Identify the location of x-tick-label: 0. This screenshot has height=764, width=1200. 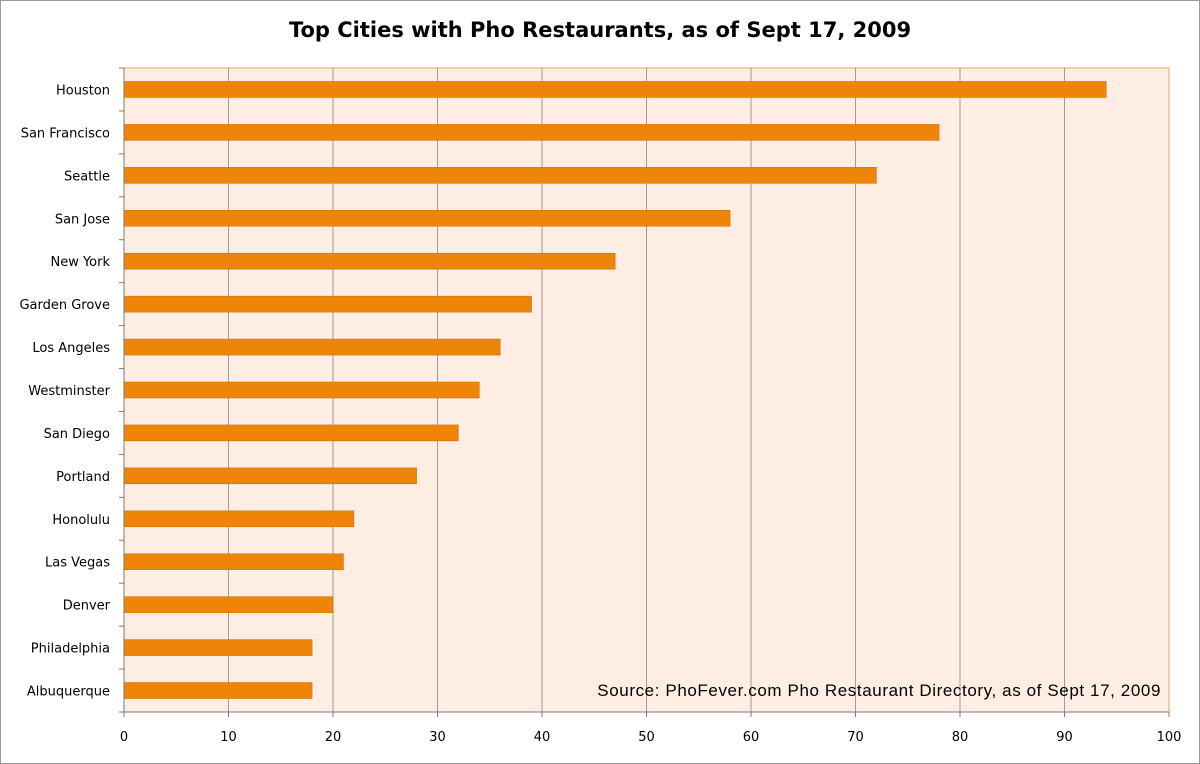
(124, 737).